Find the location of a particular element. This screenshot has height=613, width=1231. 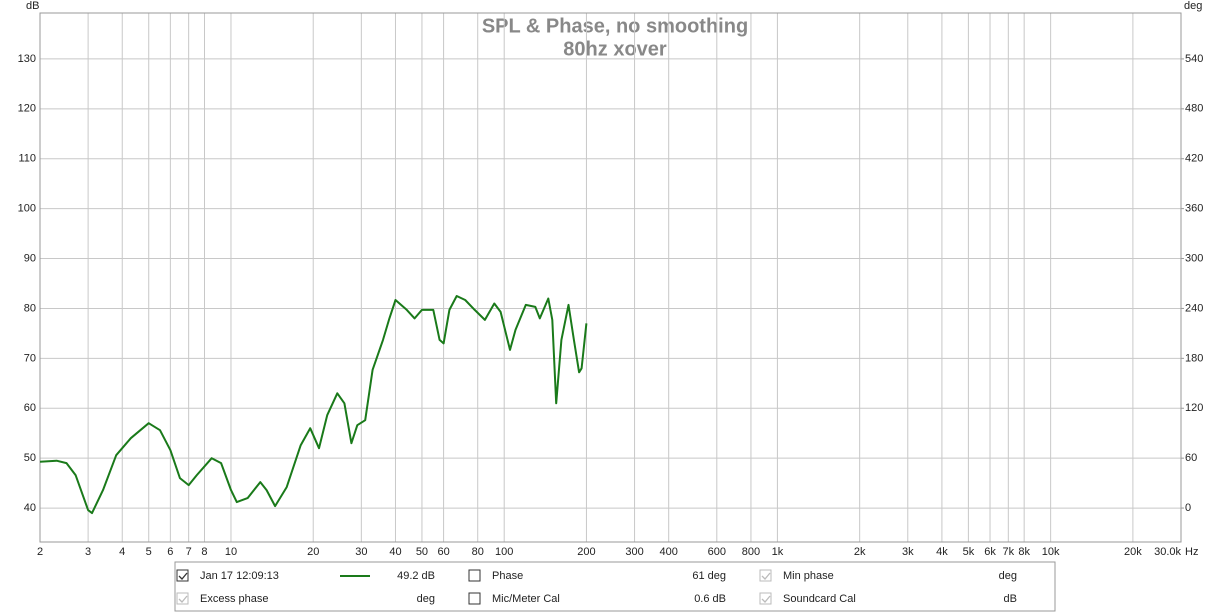

legend-value: 0.6 dB is located at coordinates (710, 599).